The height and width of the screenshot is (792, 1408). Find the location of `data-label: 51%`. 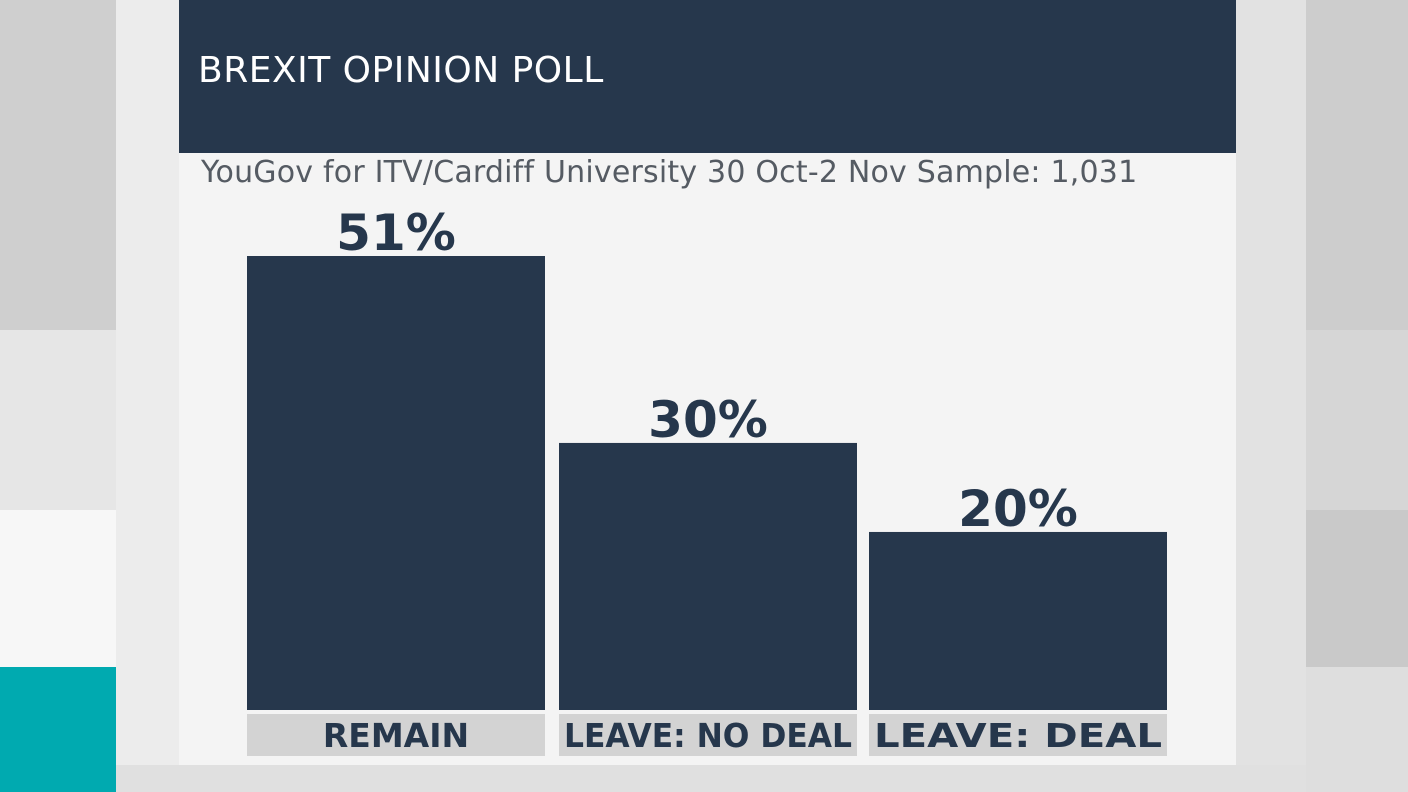

data-label: 51% is located at coordinates (396, 233).